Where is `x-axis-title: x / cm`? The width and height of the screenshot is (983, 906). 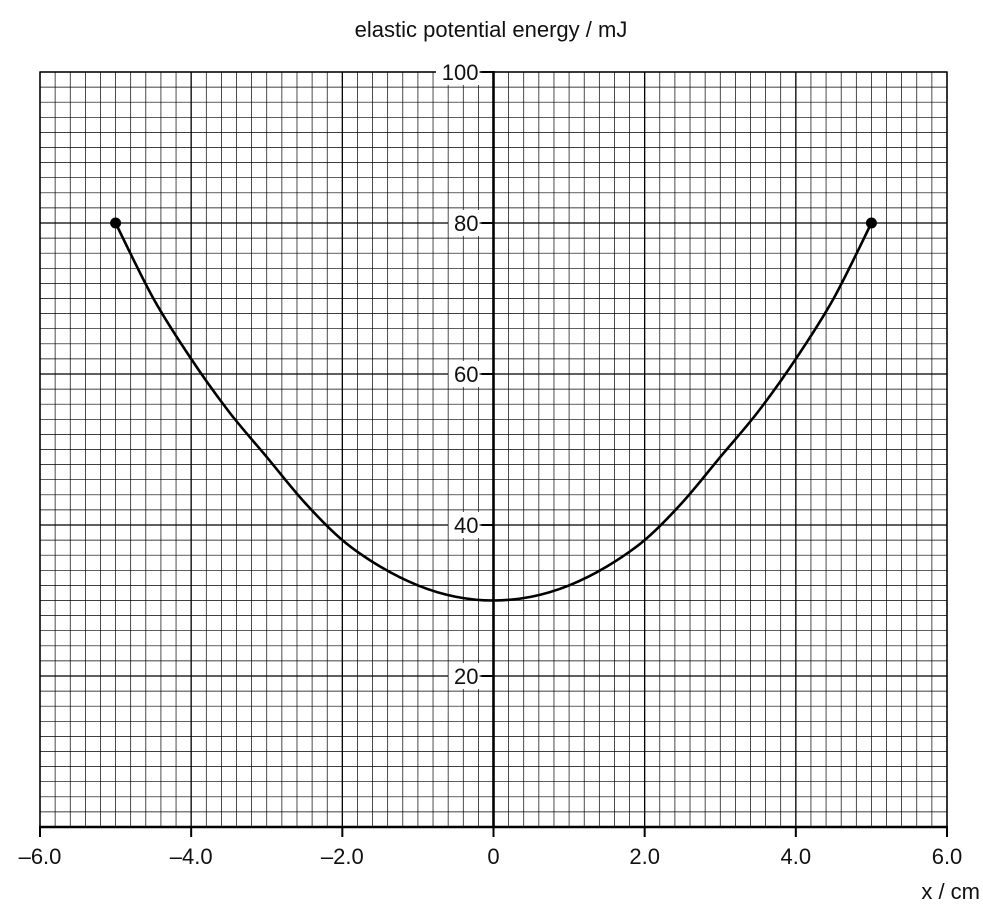 x-axis-title: x / cm is located at coordinates (950, 891).